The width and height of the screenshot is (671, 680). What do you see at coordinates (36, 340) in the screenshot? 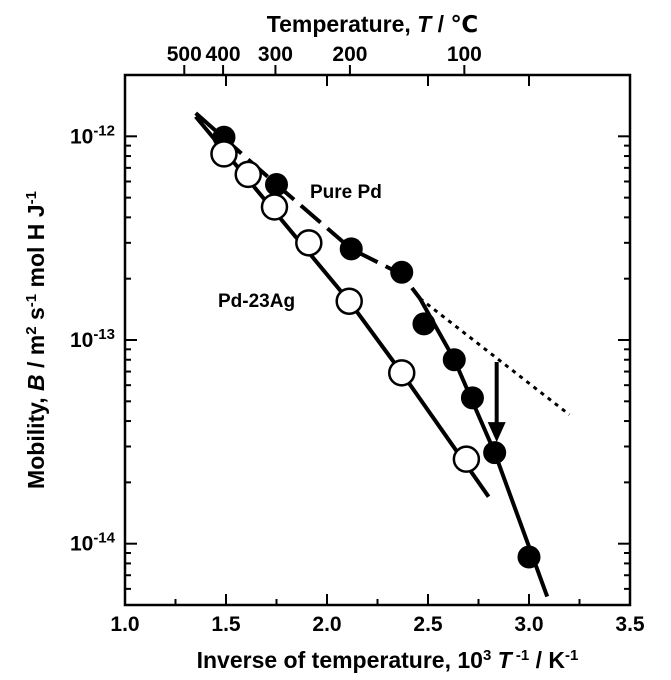
I see `y-axis-title: Mobility, B / m2 s-1 mol H J-1` at bounding box center [36, 340].